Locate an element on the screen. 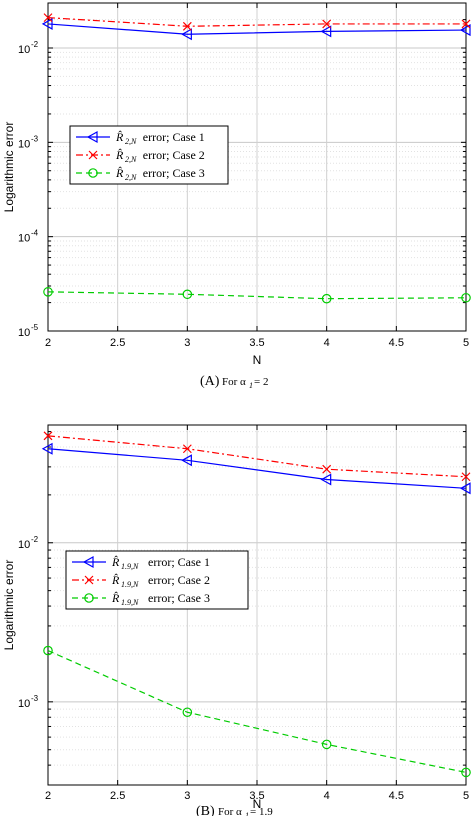  legend-entry-2: R̂ 2,N error; Case 2 is located at coordinates (140, 156).